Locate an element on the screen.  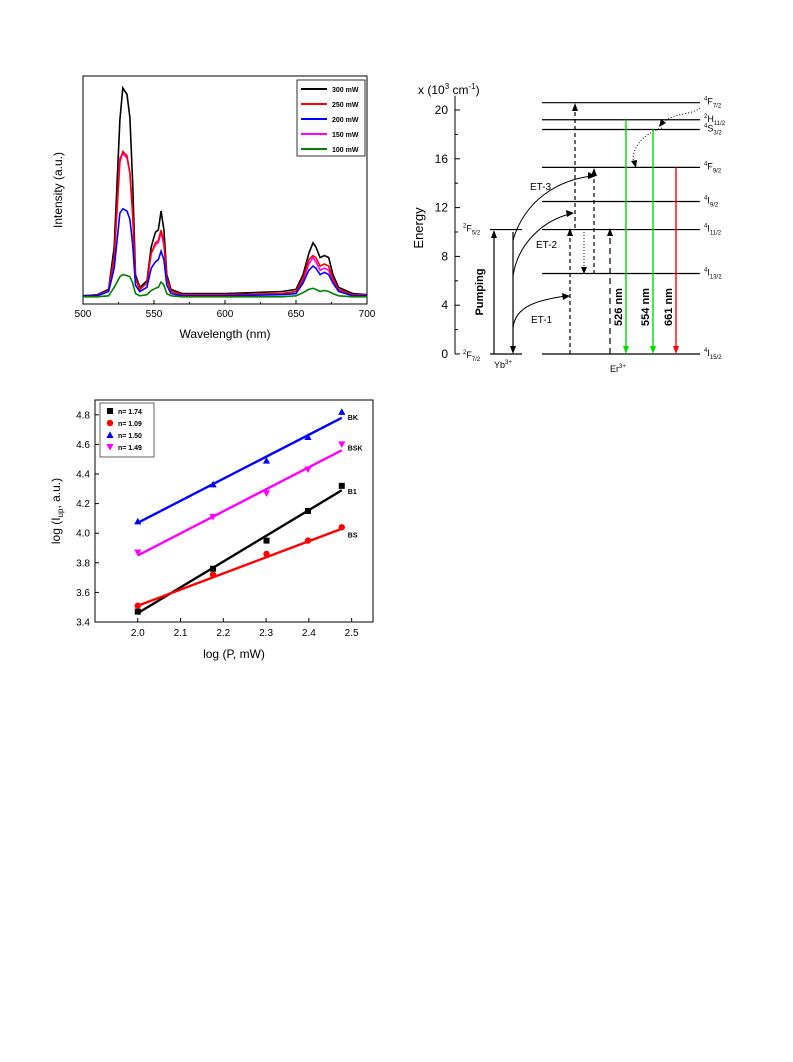
spectrum-x-tick-label: 600 is located at coordinates (225, 314).